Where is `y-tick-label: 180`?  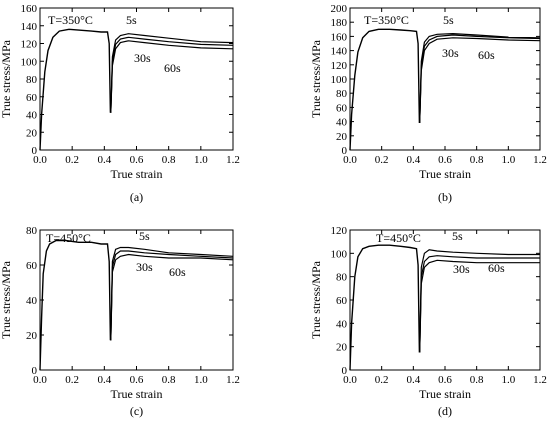
y-tick-label: 180 is located at coordinates (339, 23).